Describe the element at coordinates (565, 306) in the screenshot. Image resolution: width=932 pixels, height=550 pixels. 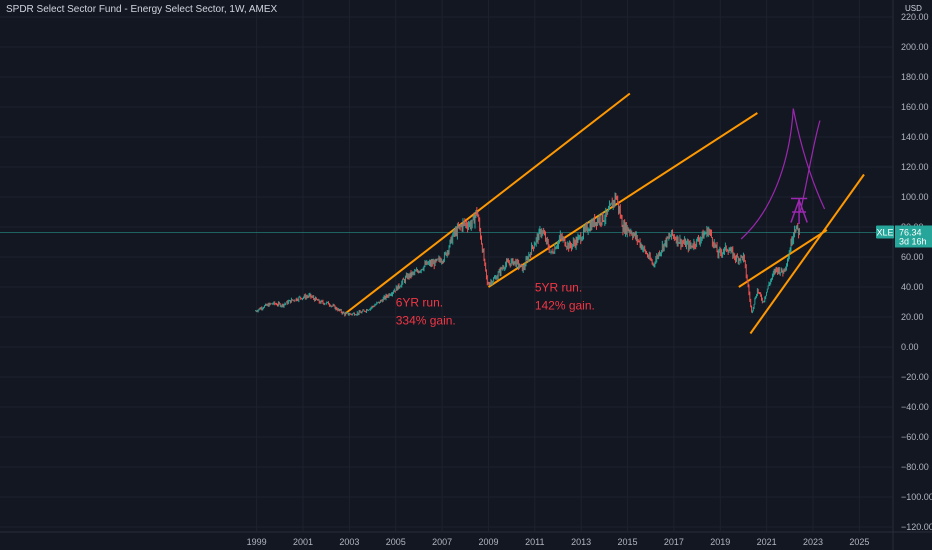
I see `annotation-text: 142% gain.` at that location.